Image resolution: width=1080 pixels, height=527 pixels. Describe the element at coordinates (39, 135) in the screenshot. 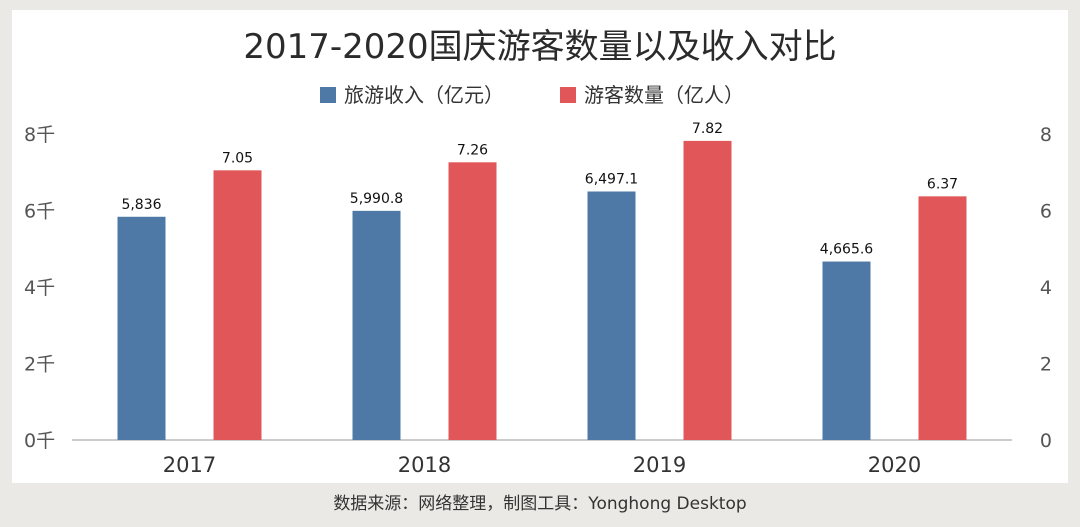

I see `y-left-tick-label: 8千` at that location.